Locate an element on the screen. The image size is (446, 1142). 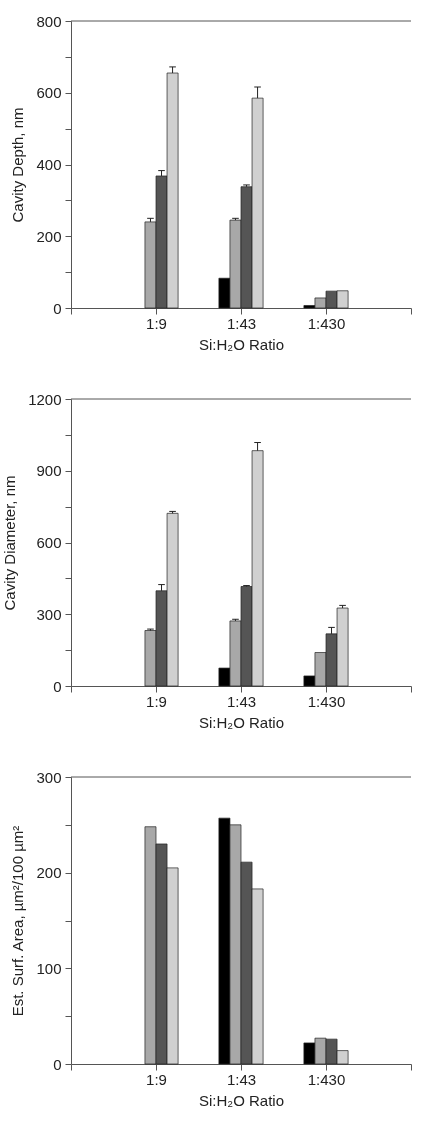
y-tick-label: 400 is located at coordinates (49, 164).